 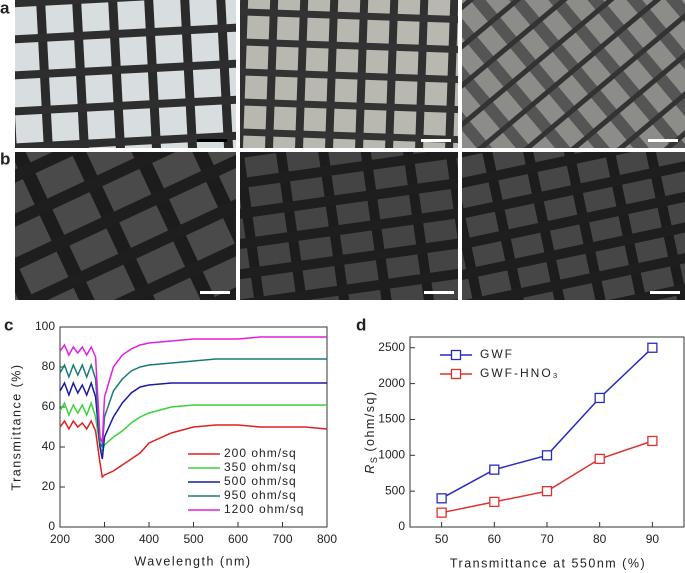 I want to click on x-axis-label: Wavelength (nm), so click(x=192, y=561).